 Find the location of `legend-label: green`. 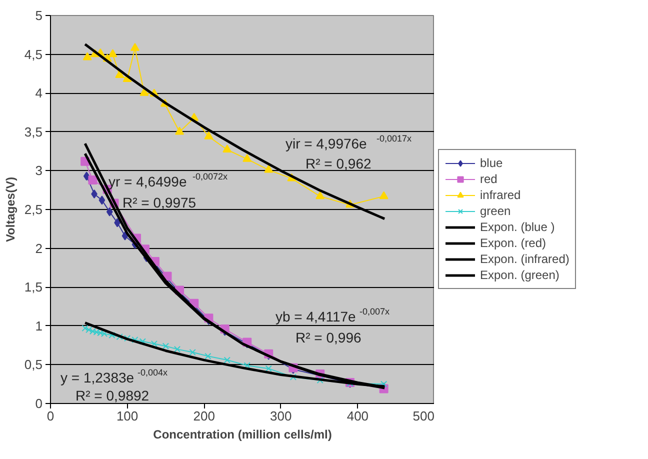

legend-label: green is located at coordinates (495, 211).